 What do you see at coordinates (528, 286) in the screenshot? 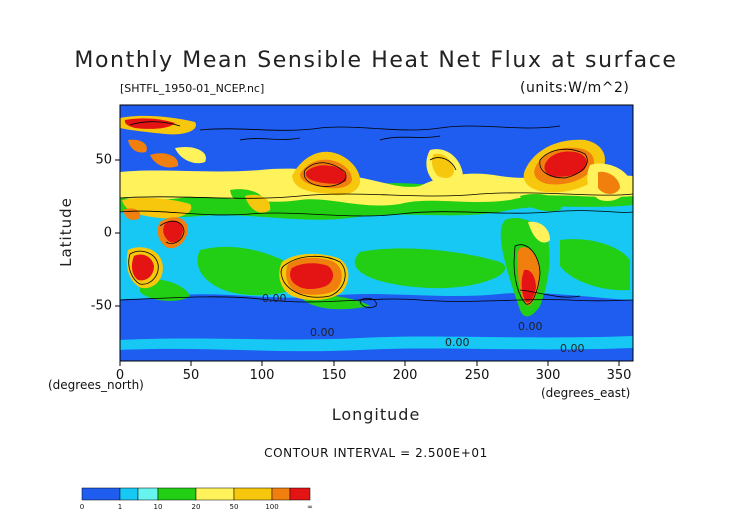
I see `south-america-red` at bounding box center [528, 286].